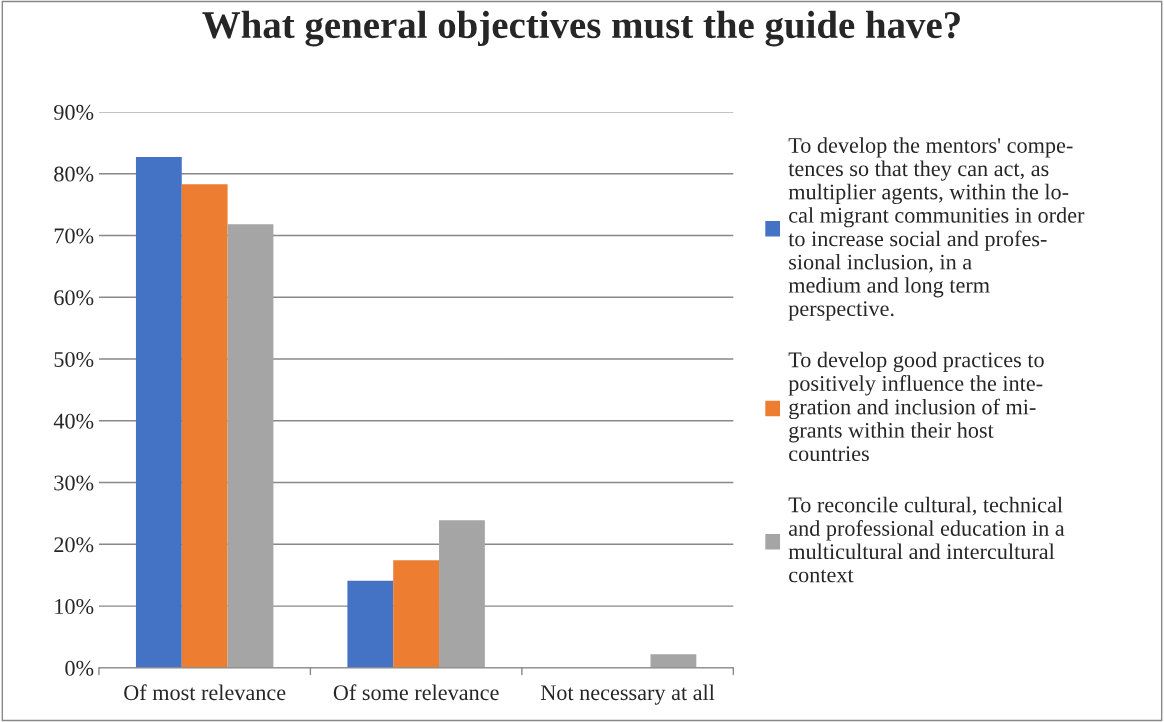 The width and height of the screenshot is (1164, 722). What do you see at coordinates (916, 406) in the screenshot?
I see `legend-label: To develop good practices to positively influence the inte- gration and inclusion of mi- grants within their host countries` at bounding box center [916, 406].